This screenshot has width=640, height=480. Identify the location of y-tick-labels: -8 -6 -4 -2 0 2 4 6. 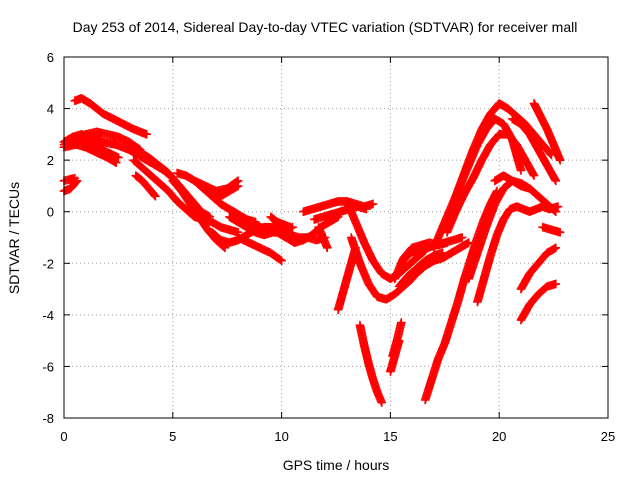
(48, 238).